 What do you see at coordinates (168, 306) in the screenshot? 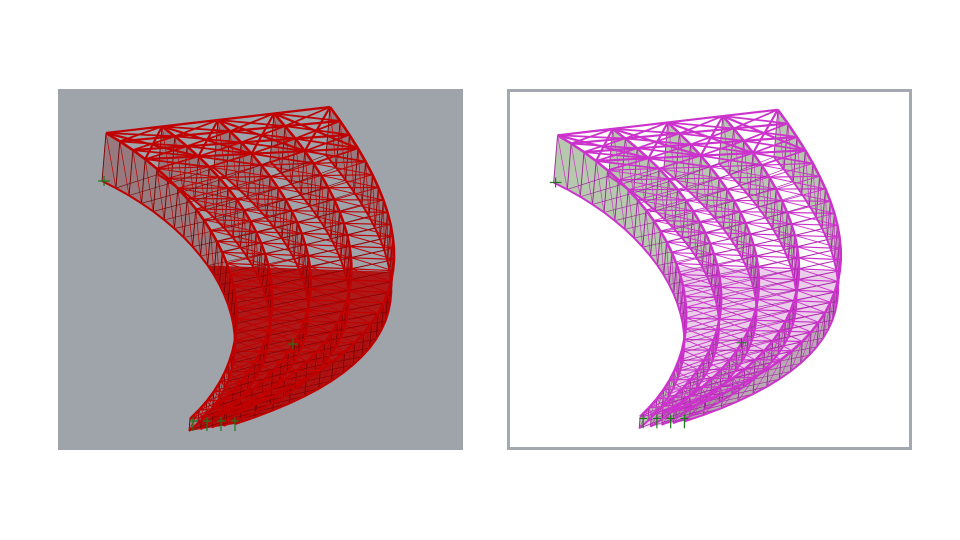
I see `bottom-chord` at bounding box center [168, 306].